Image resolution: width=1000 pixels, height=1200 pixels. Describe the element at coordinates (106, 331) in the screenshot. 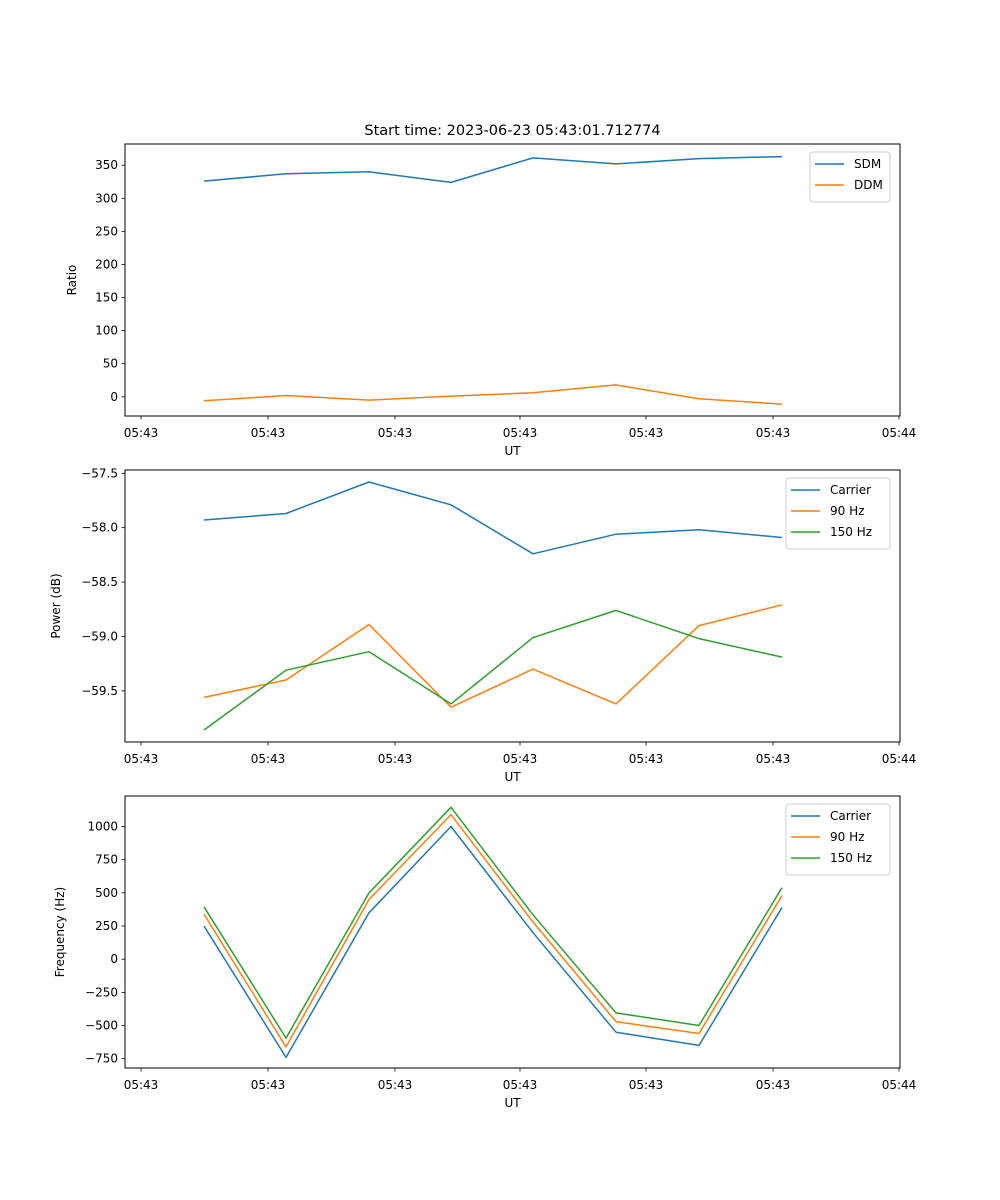

I see `y-tick-label: 100` at that location.